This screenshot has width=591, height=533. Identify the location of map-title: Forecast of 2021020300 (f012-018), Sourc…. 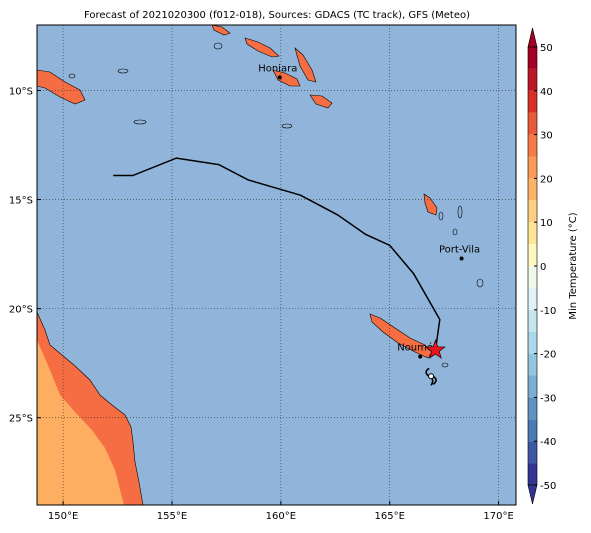
(277, 15).